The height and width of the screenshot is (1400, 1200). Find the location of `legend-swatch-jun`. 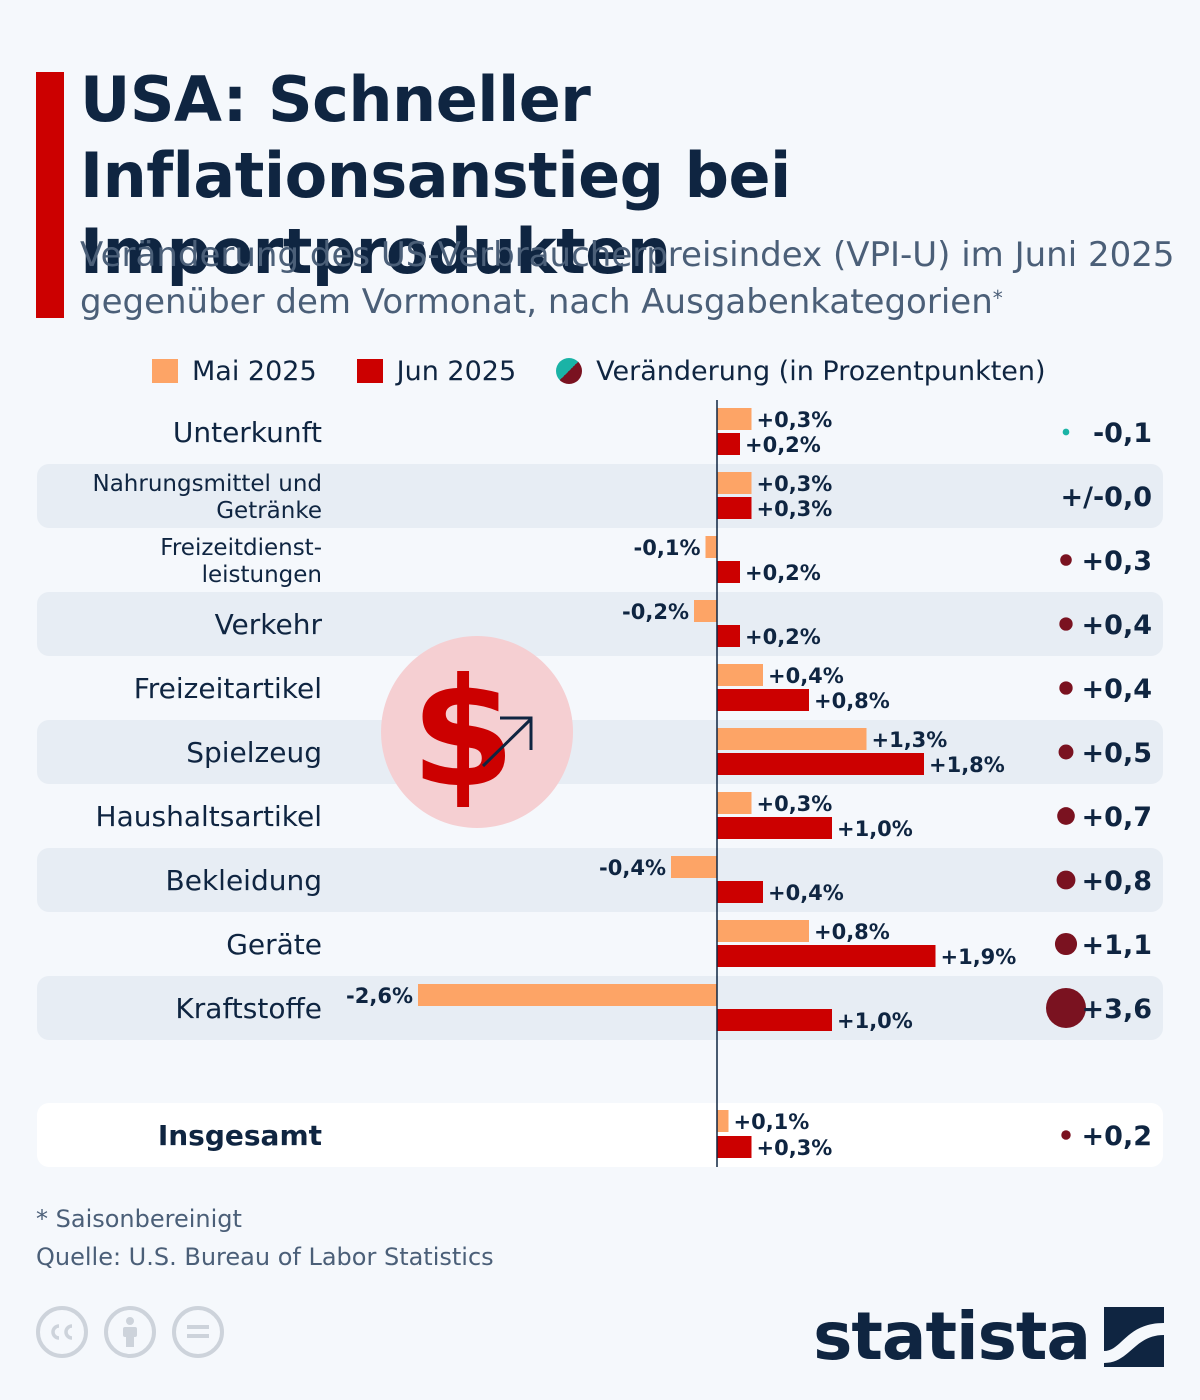

legend-swatch-jun is located at coordinates (369, 371).